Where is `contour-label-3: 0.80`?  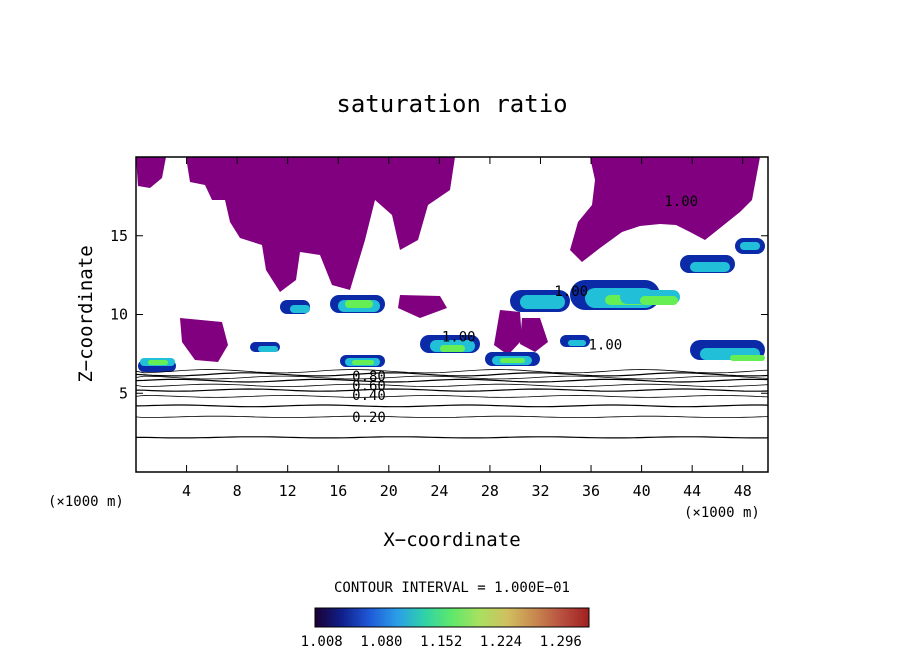
contour-label-3: 0.80 is located at coordinates (369, 377).